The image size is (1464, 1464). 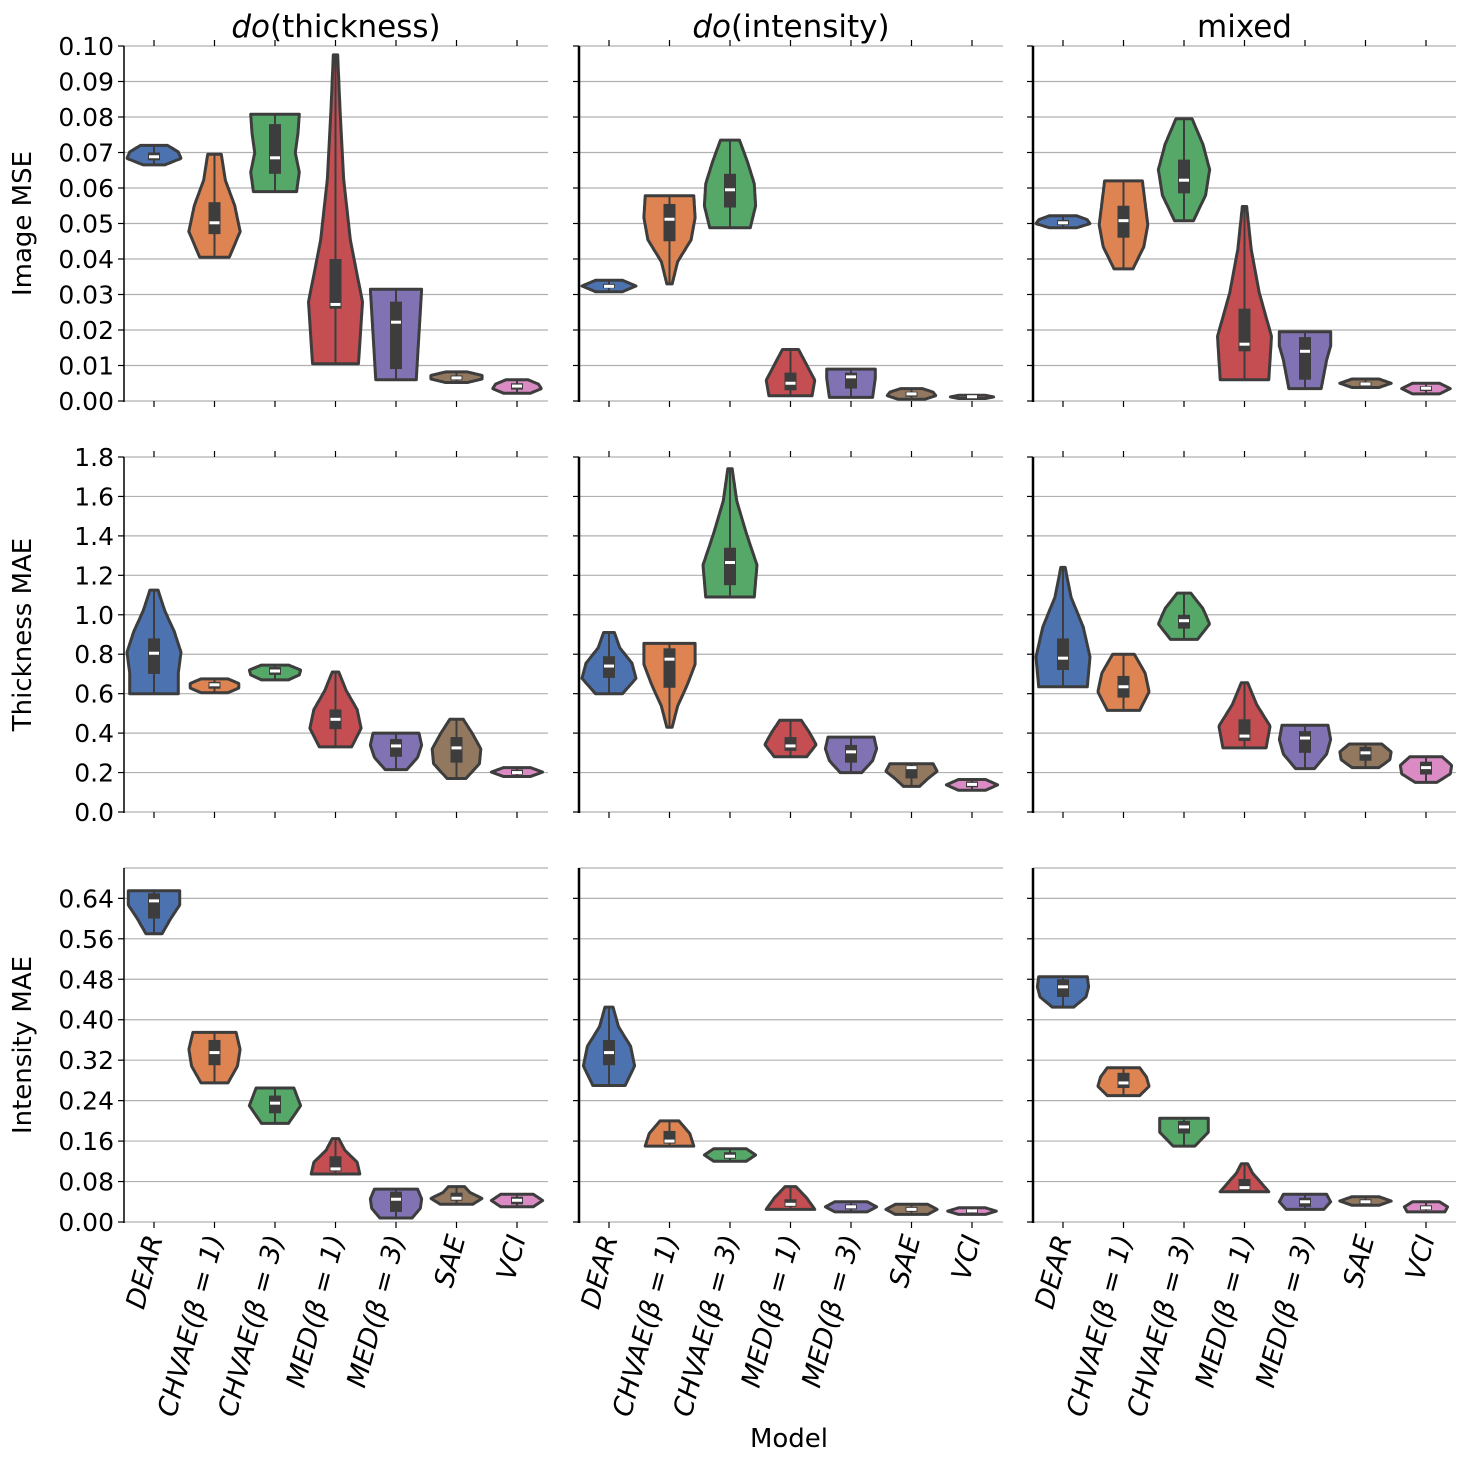 What do you see at coordinates (23, 223) in the screenshot?
I see `y-axis-label: Image MSE` at bounding box center [23, 223].